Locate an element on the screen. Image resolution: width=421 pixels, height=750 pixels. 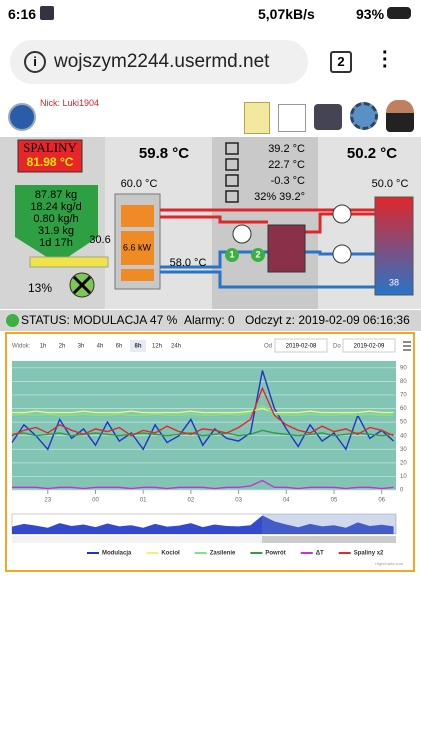
tabs-button: 2 is located at coordinates (341, 62).